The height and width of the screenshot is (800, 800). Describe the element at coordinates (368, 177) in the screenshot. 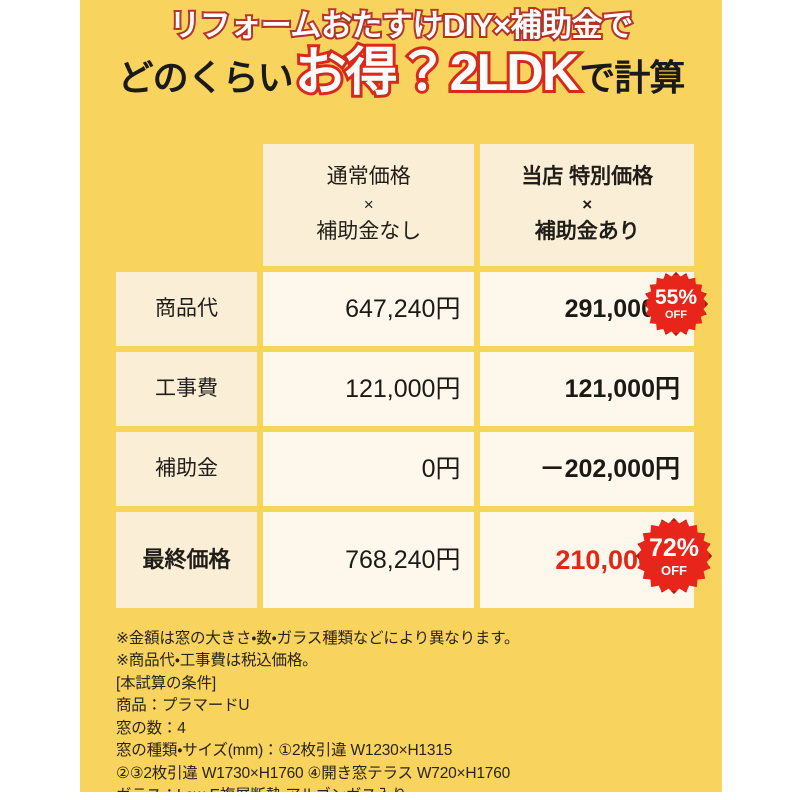

I see `header-normal-title: 通常価格` at that location.